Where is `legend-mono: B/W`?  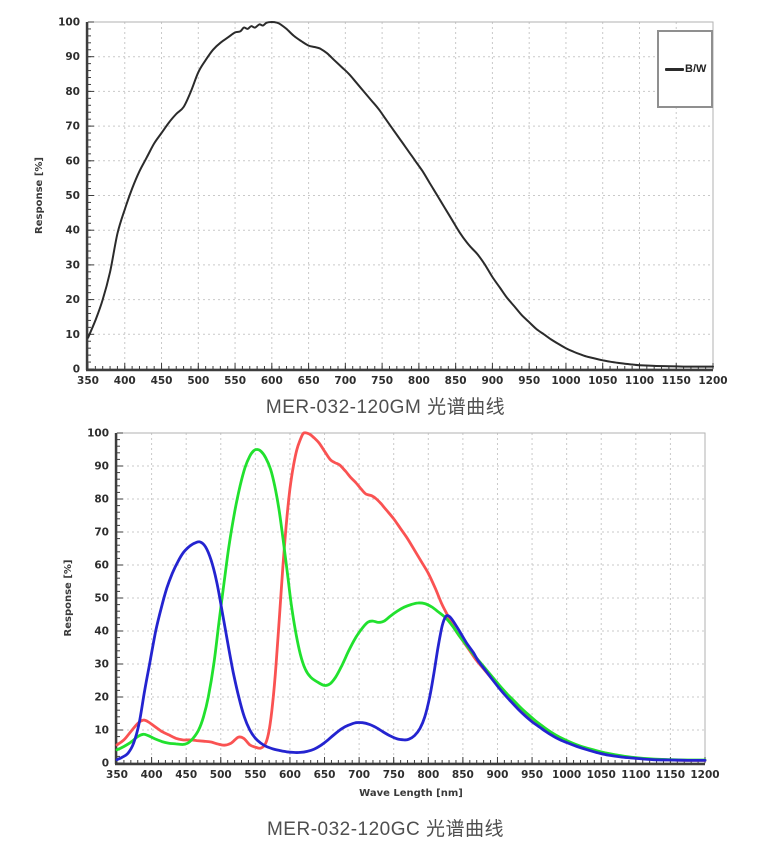 legend-mono: B/W is located at coordinates (685, 69).